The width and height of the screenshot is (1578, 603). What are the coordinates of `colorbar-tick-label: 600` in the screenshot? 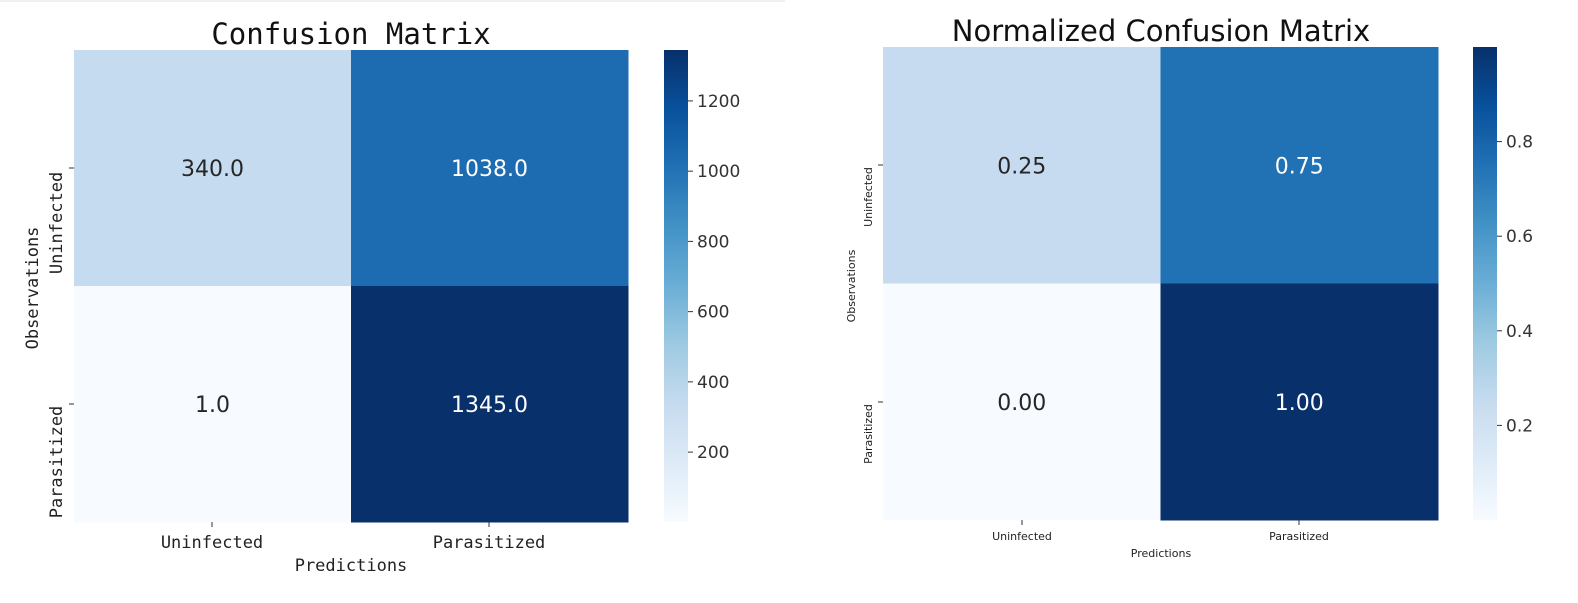 It's located at (713, 313).